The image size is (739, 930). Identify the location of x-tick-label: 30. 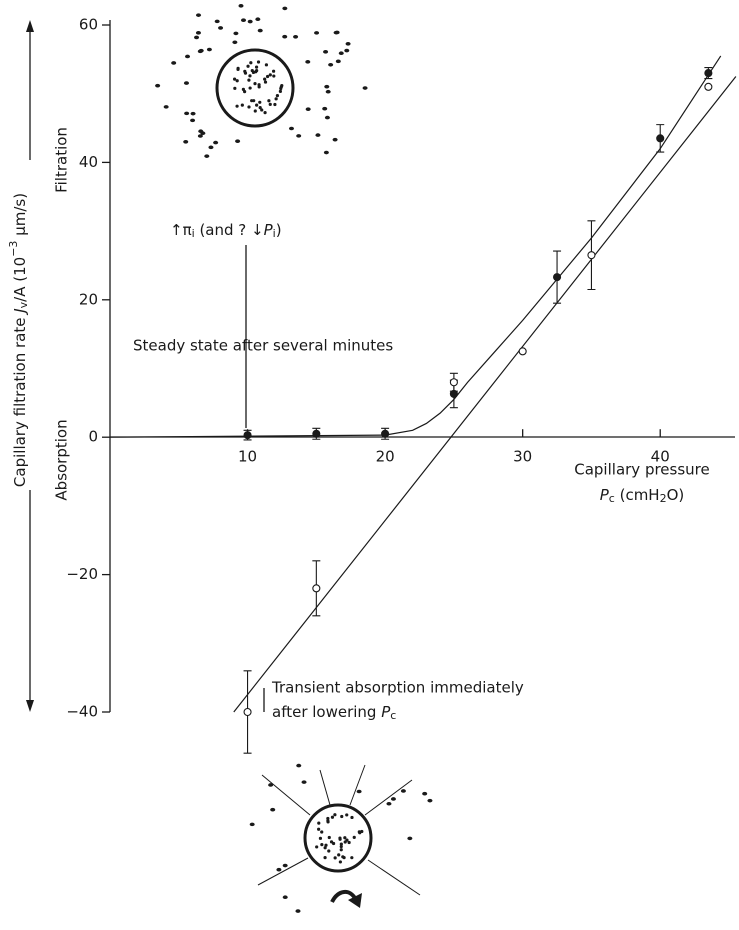
(522, 457).